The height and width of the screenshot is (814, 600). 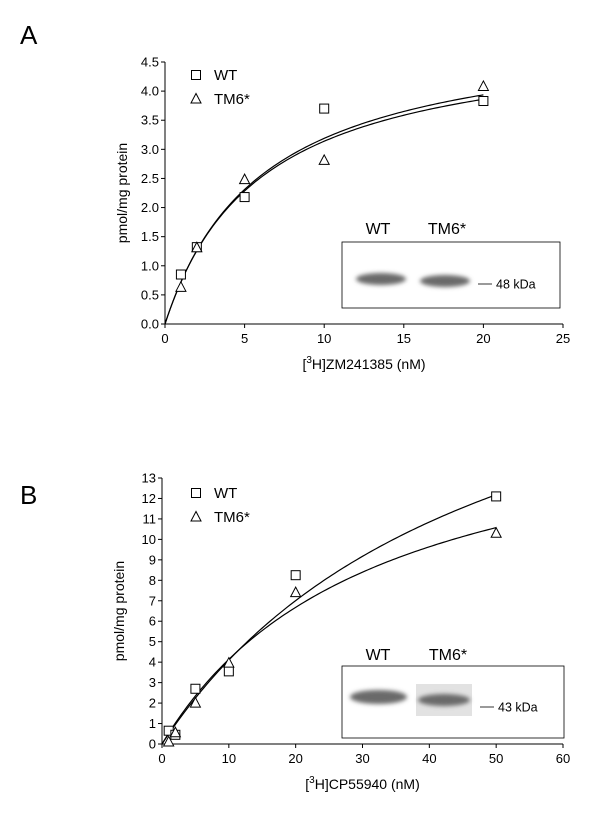 I want to click on x-tick-label: 5, so click(x=244, y=338).